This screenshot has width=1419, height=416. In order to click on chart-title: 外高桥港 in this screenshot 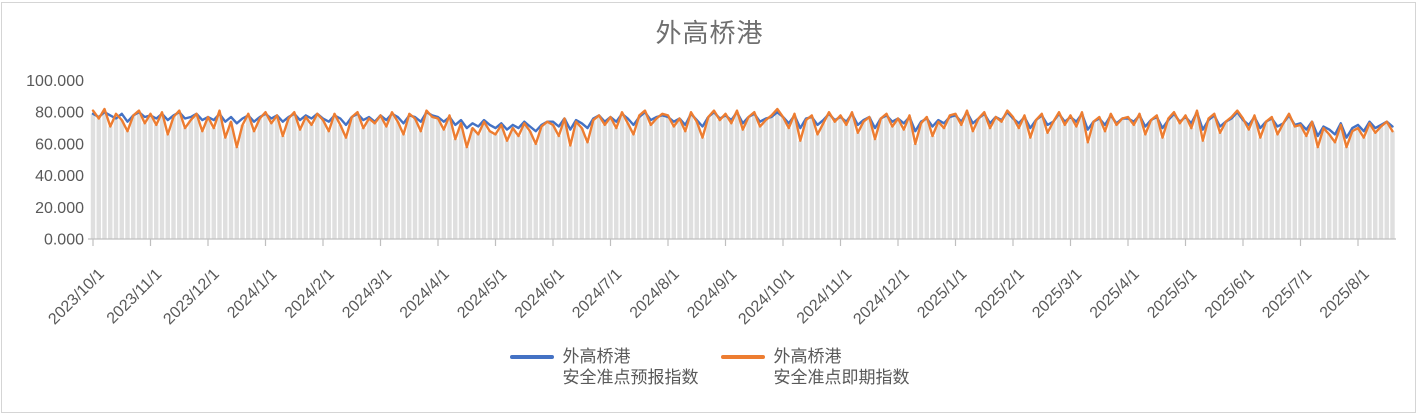, I will do `click(709, 33)`.